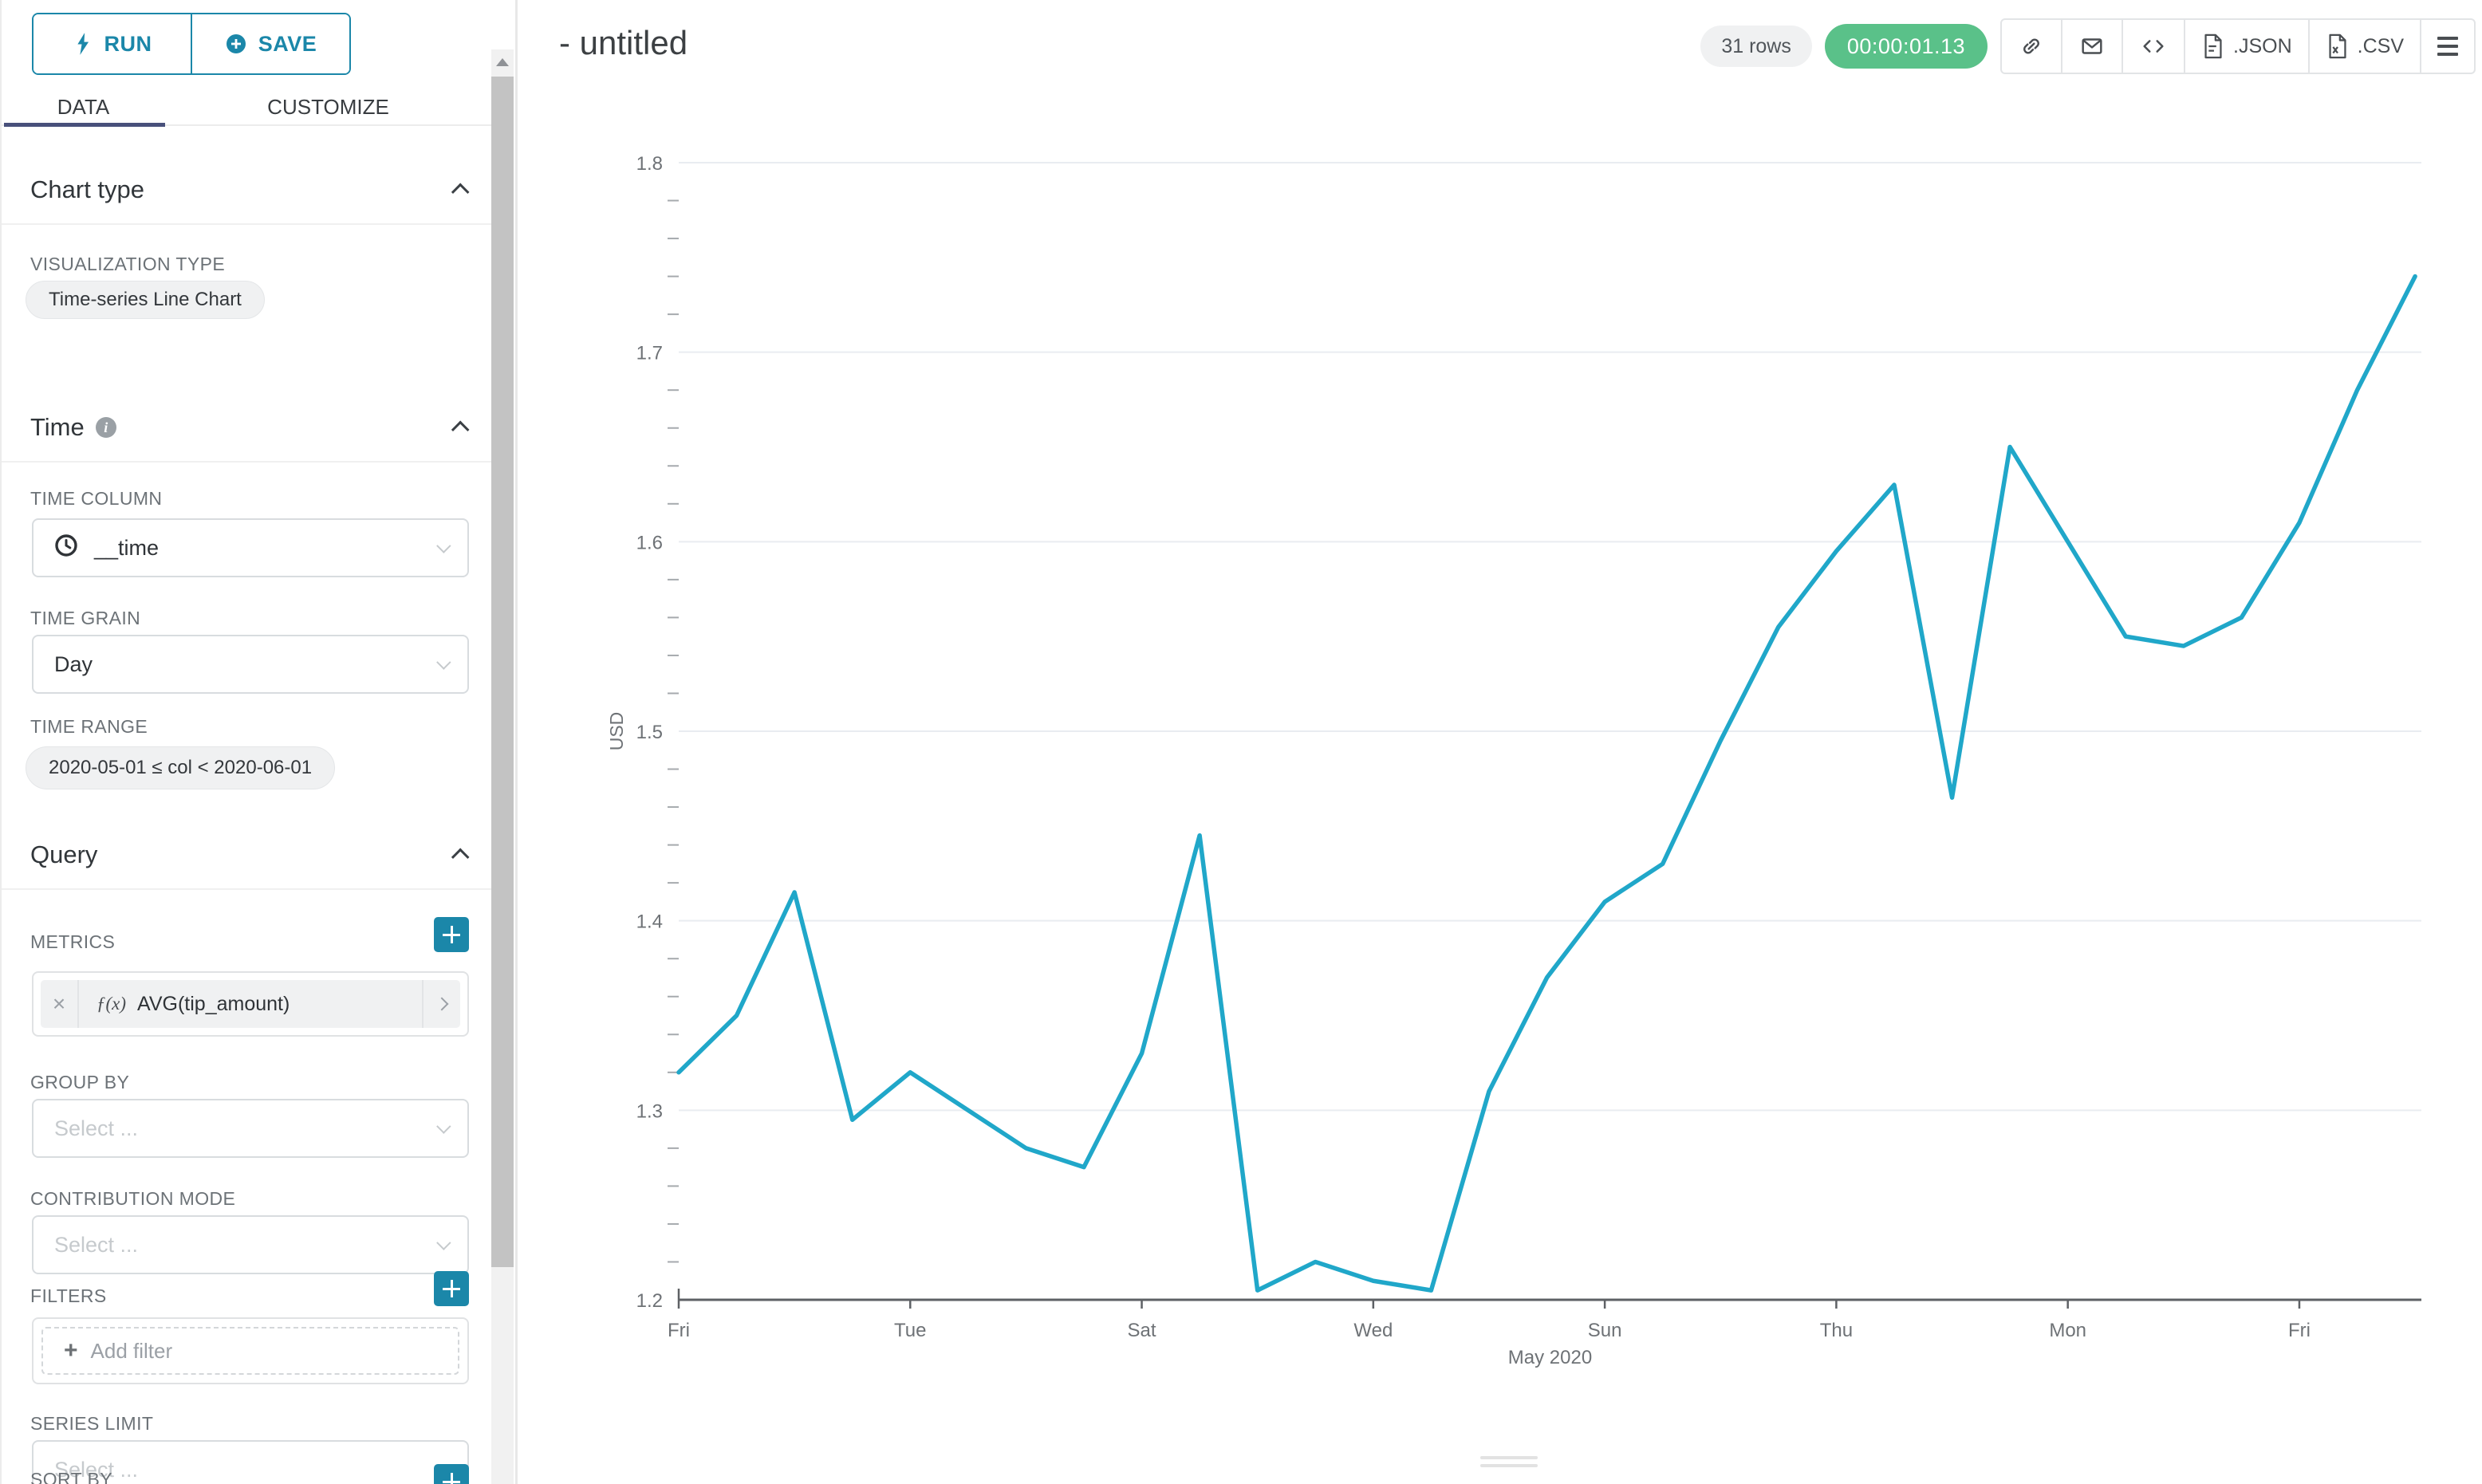 Image resolution: width=2482 pixels, height=1484 pixels. What do you see at coordinates (73, 664) in the screenshot?
I see `time-grain-value: Day` at bounding box center [73, 664].